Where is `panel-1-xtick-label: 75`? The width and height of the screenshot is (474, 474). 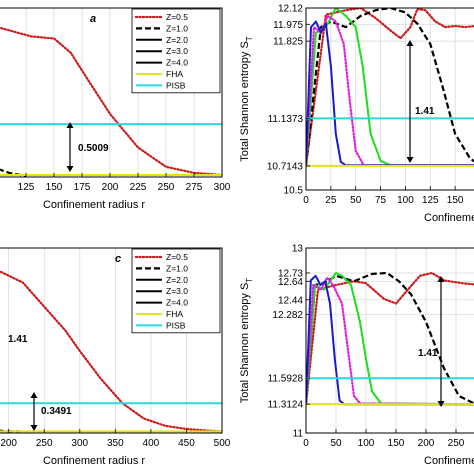 panel-1-xtick-label: 75 is located at coordinates (381, 200).